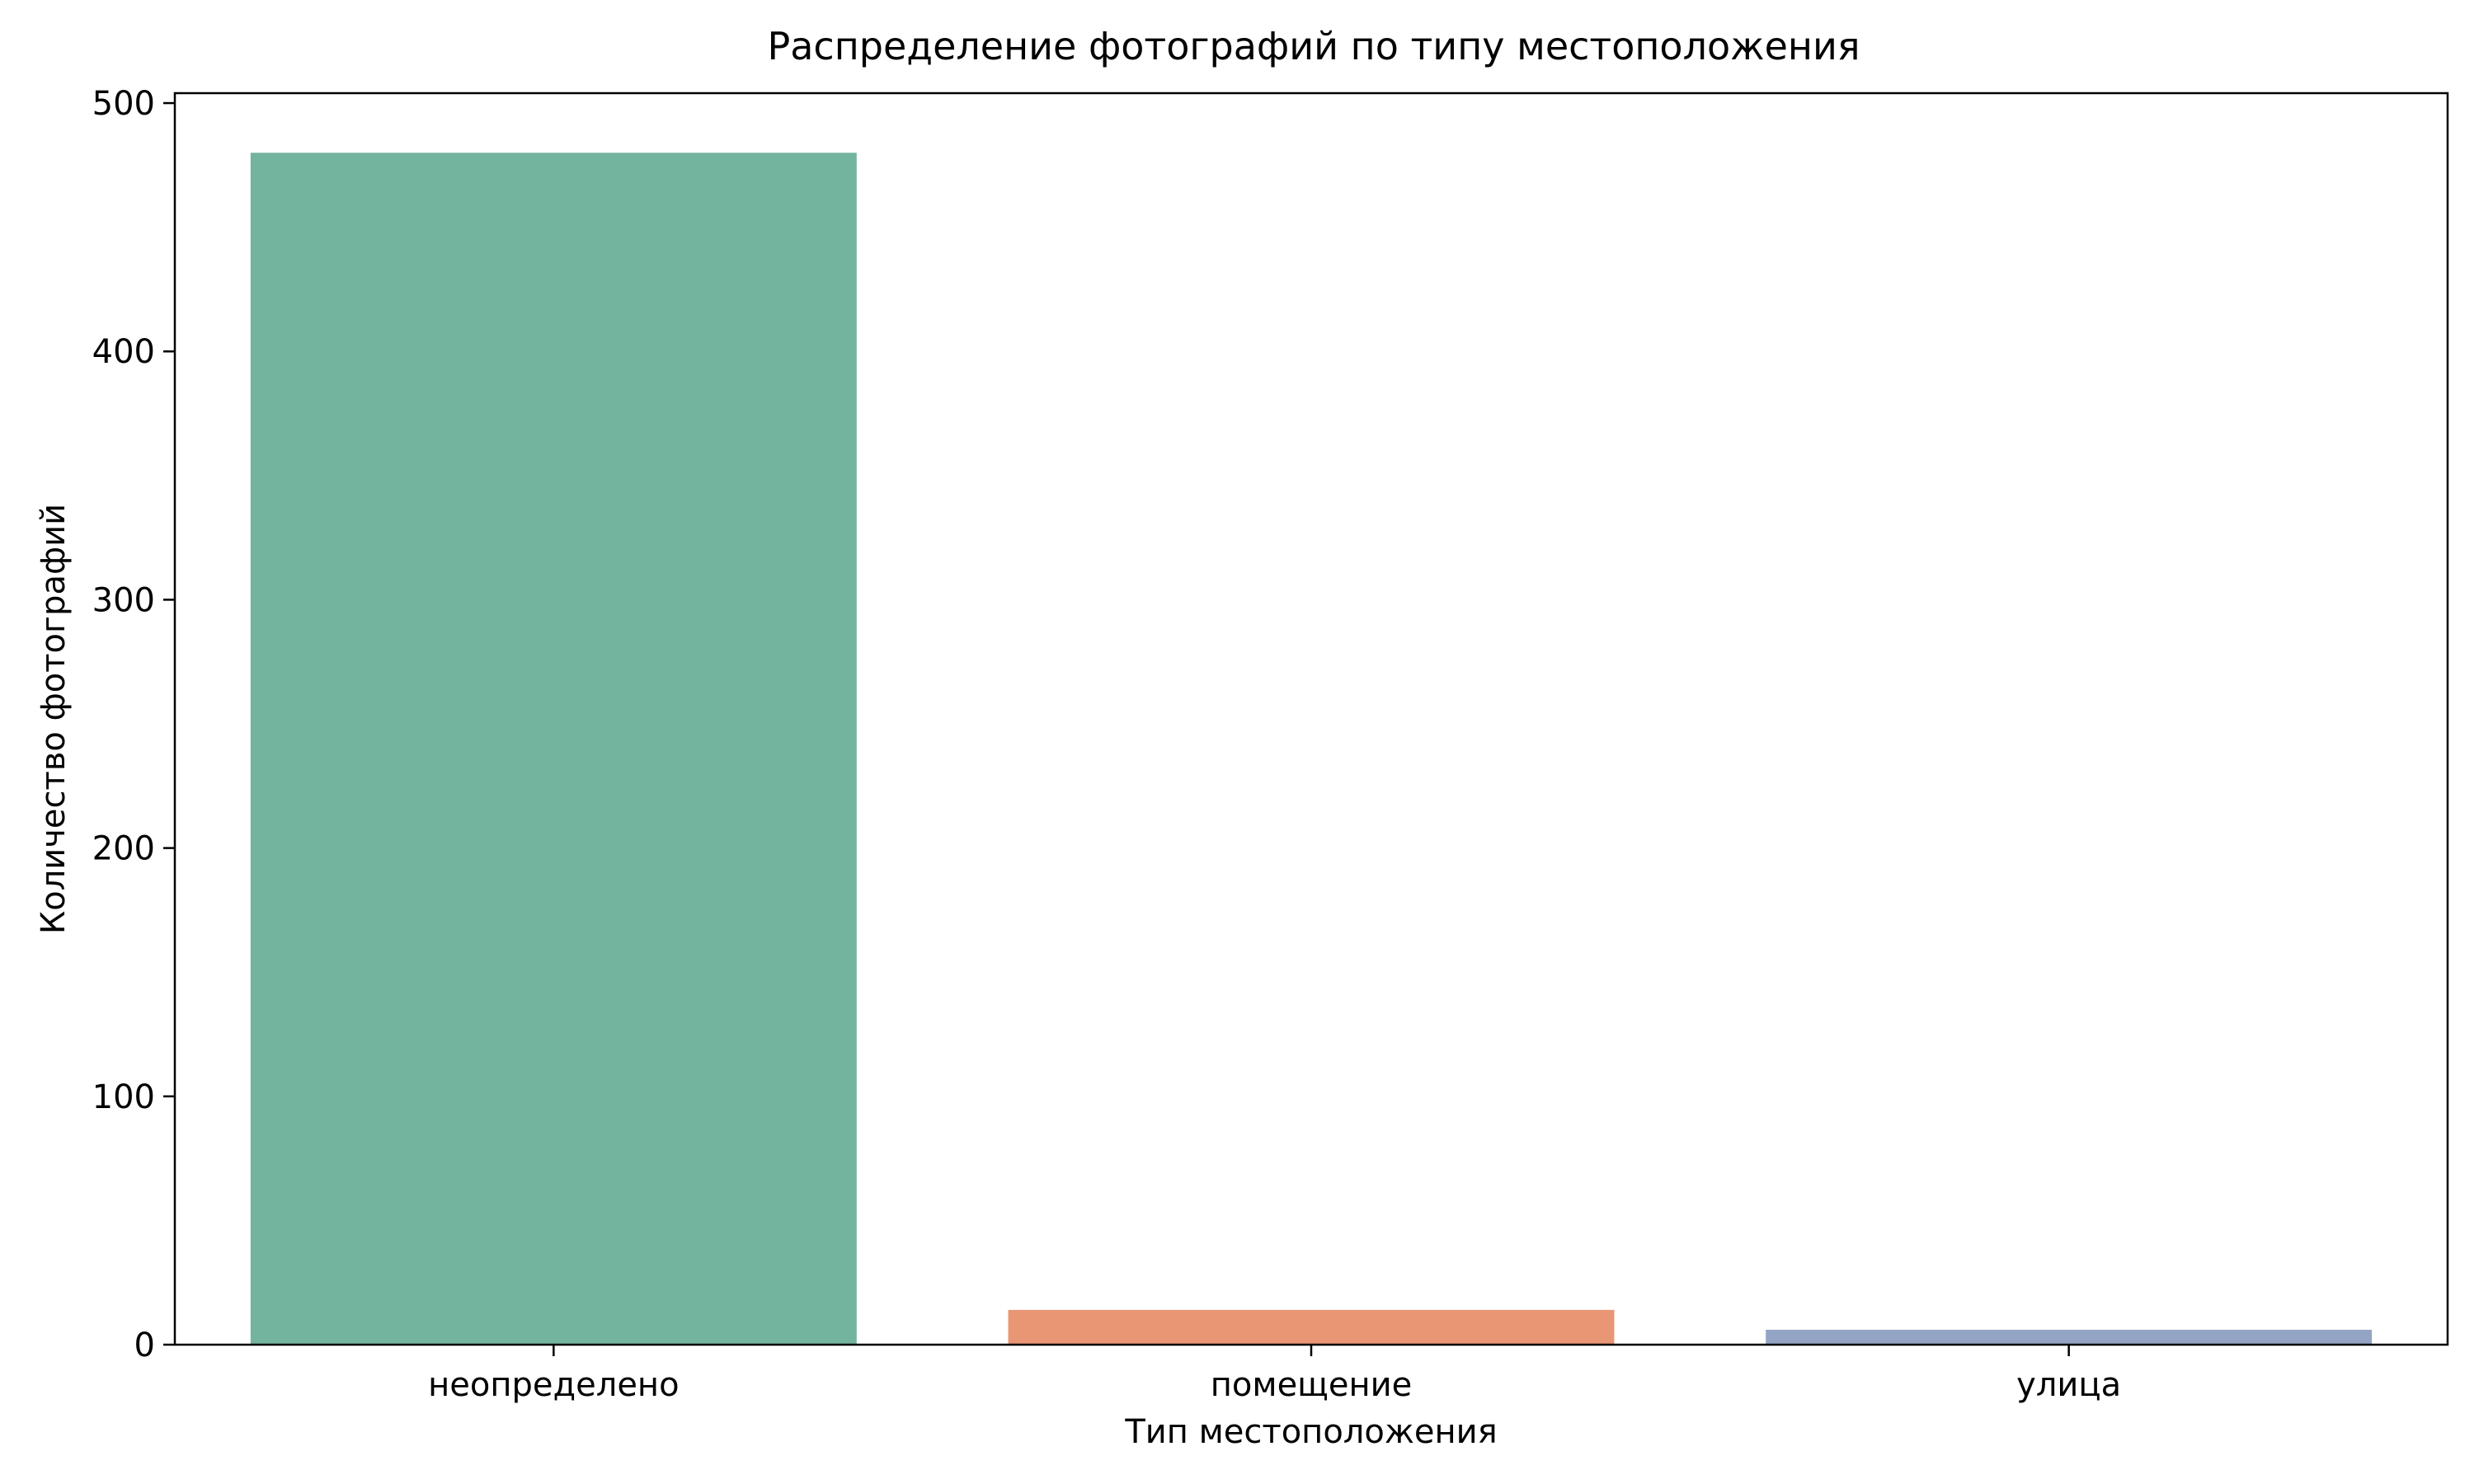 The width and height of the screenshot is (2474, 1484). I want to click on y-tick-label: 0, so click(144, 1345).